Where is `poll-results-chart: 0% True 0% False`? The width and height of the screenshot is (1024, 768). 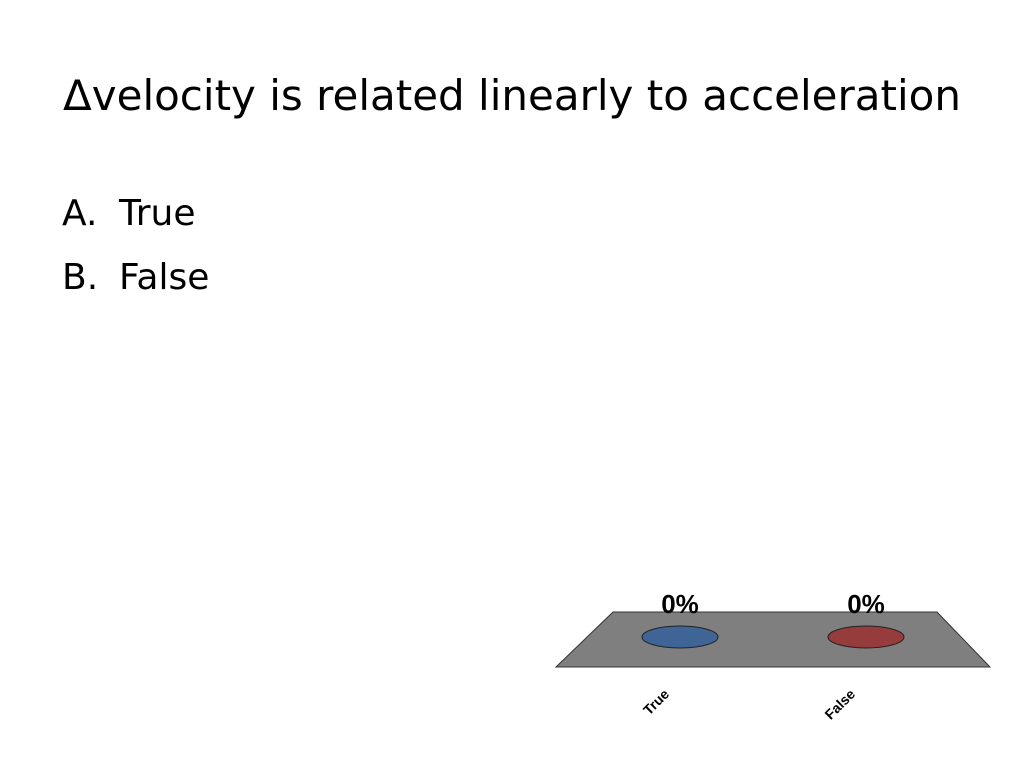
poll-results-chart: 0% True 0% False is located at coordinates (775, 665).